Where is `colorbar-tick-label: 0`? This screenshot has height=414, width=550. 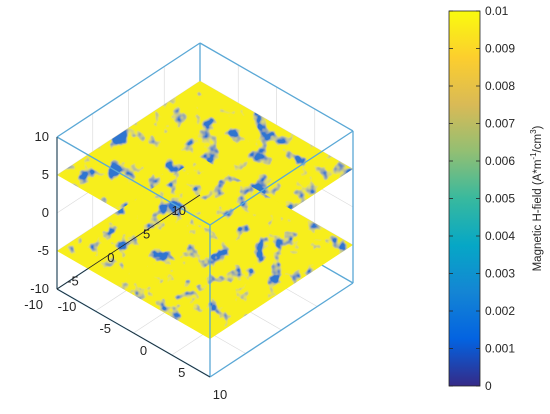 colorbar-tick-label: 0 is located at coordinates (488, 386).